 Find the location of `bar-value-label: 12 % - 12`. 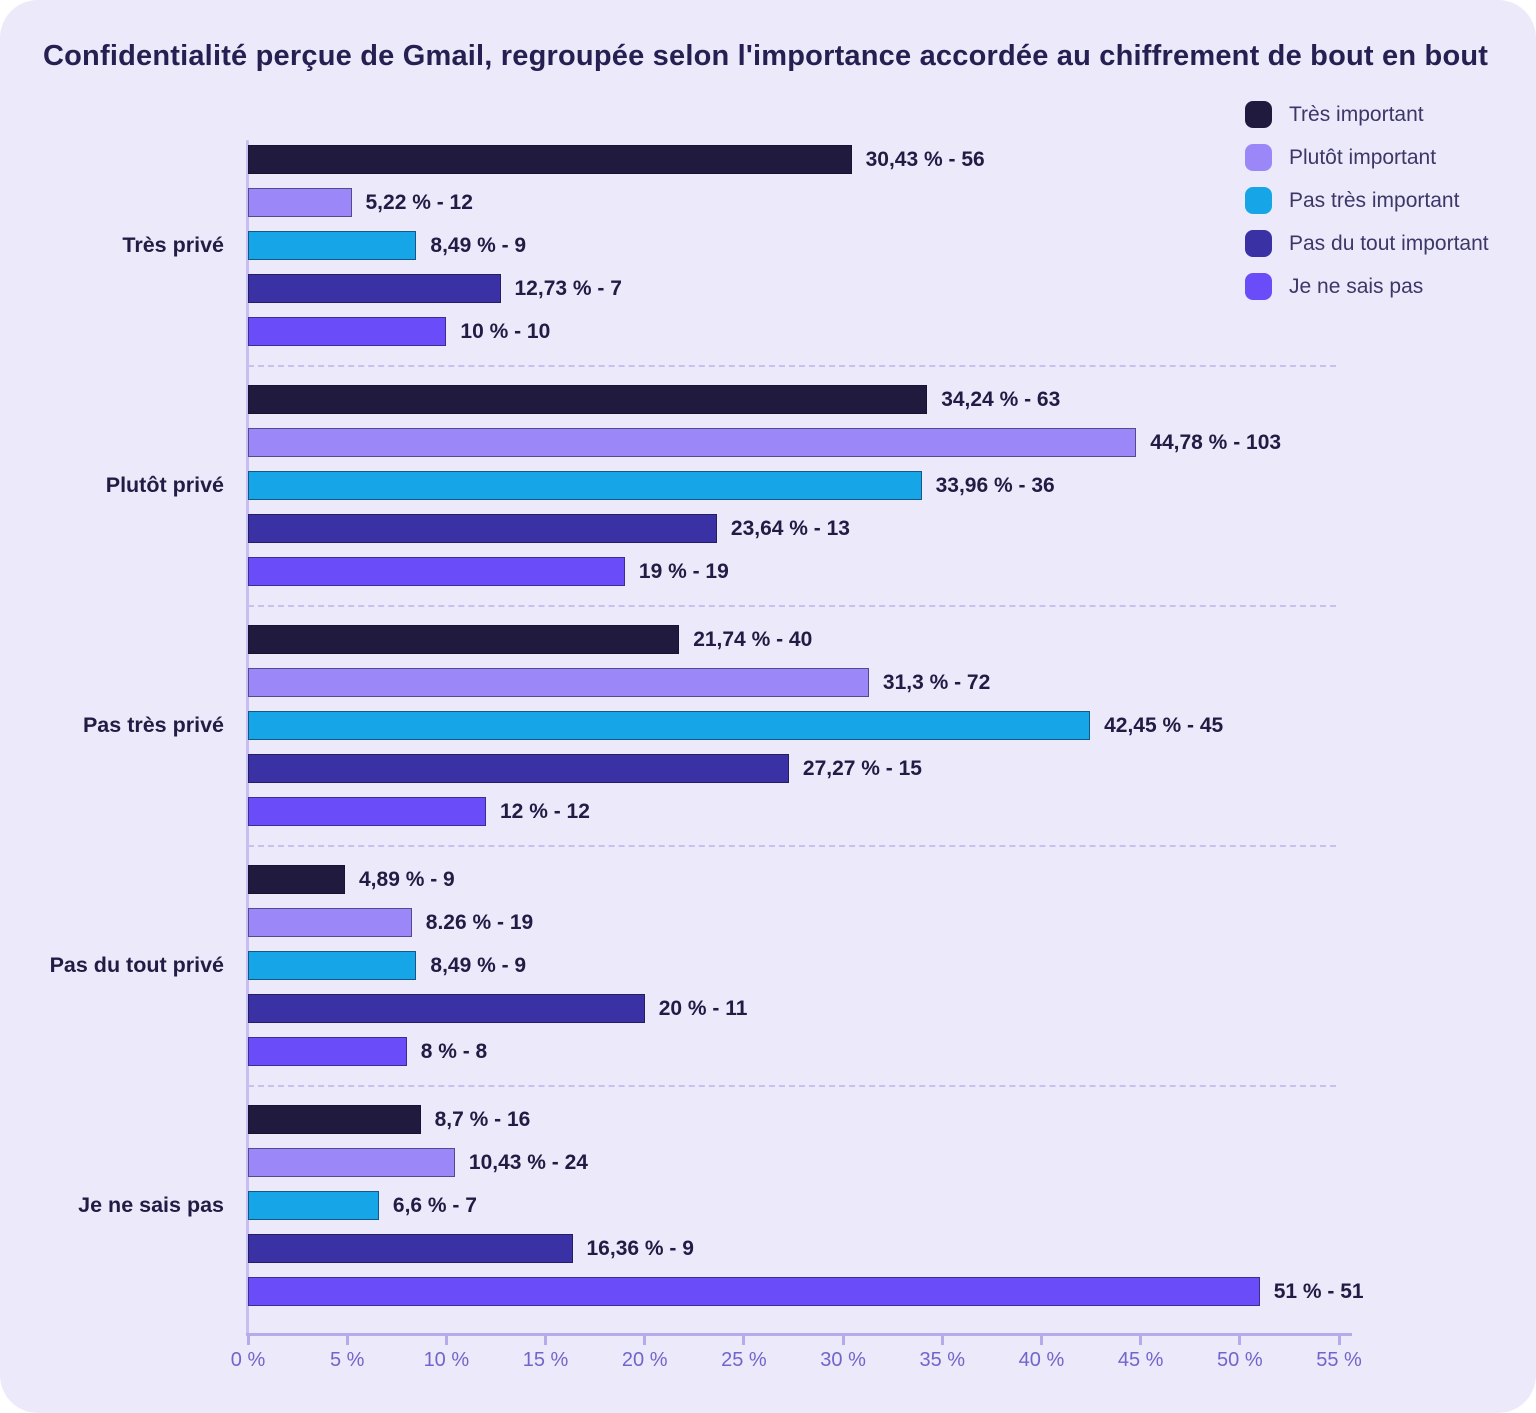

bar-value-label: 12 % - 12 is located at coordinates (545, 811).